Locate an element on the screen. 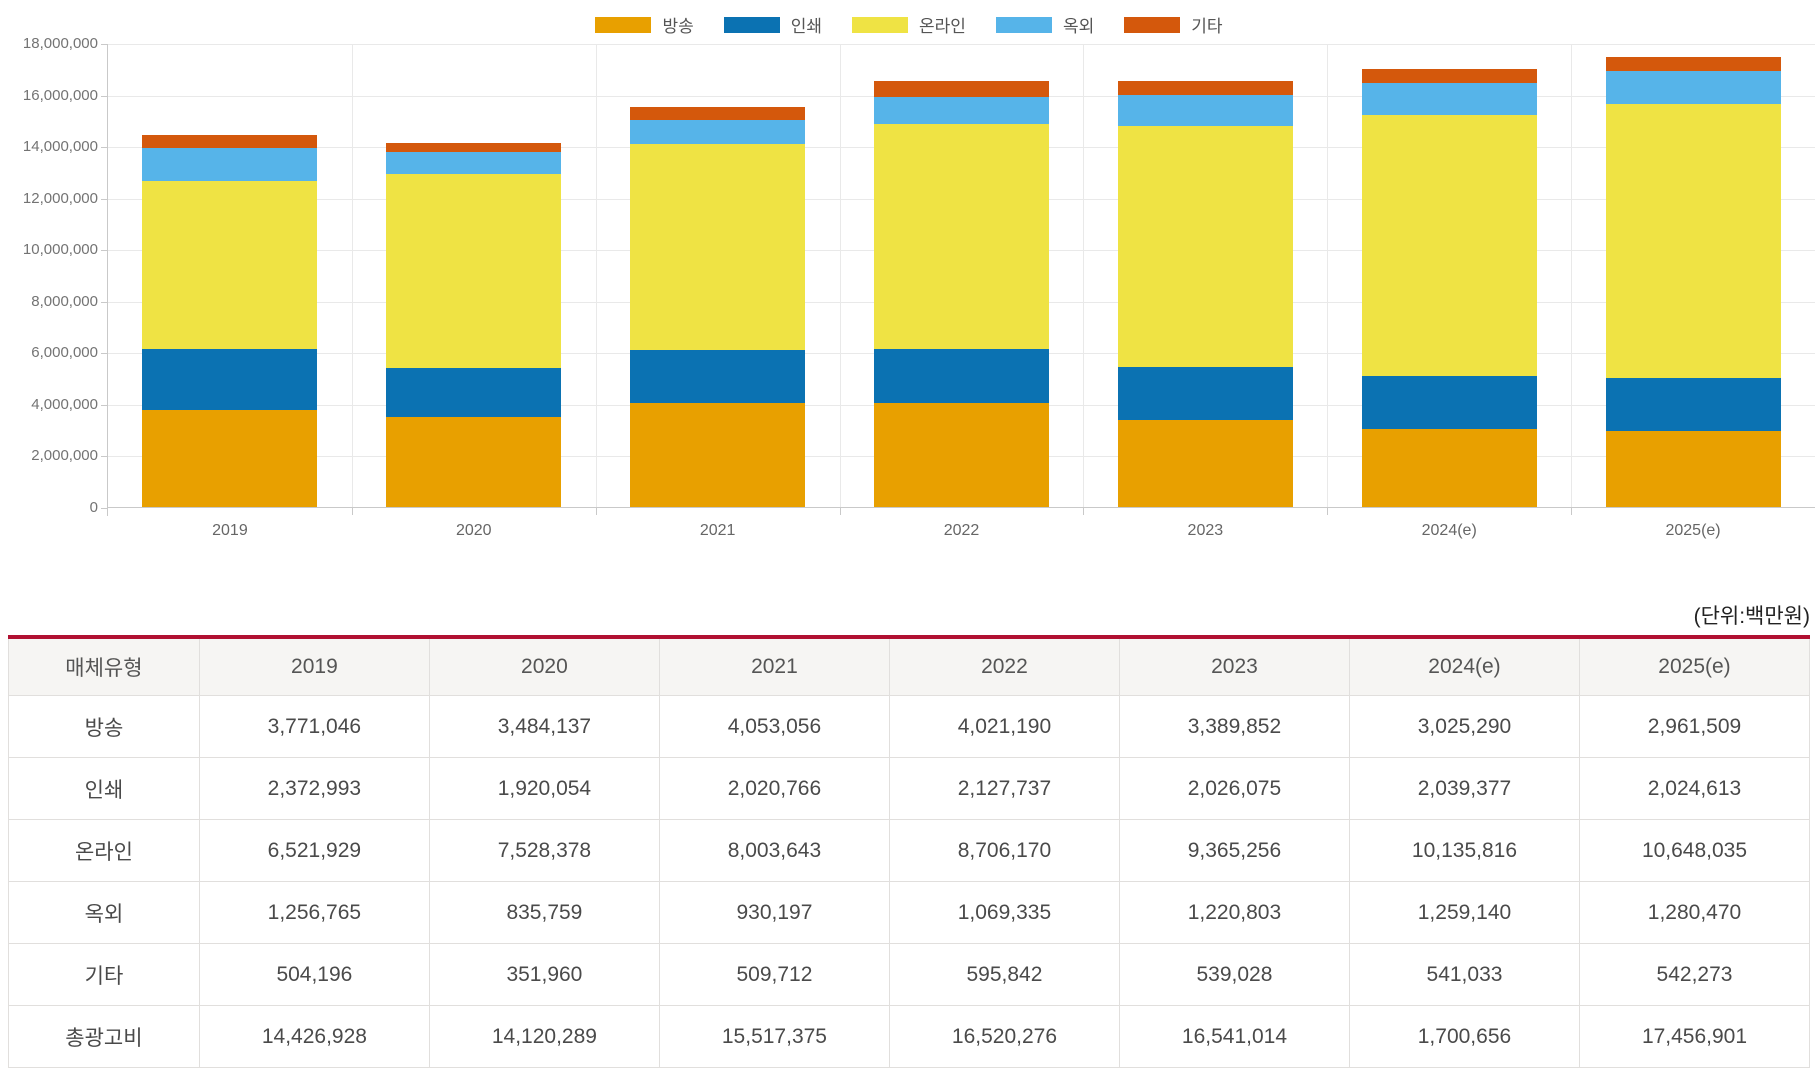 The width and height of the screenshot is (1818, 1071). unit-label: (단위:백만원) is located at coordinates (1751, 616).